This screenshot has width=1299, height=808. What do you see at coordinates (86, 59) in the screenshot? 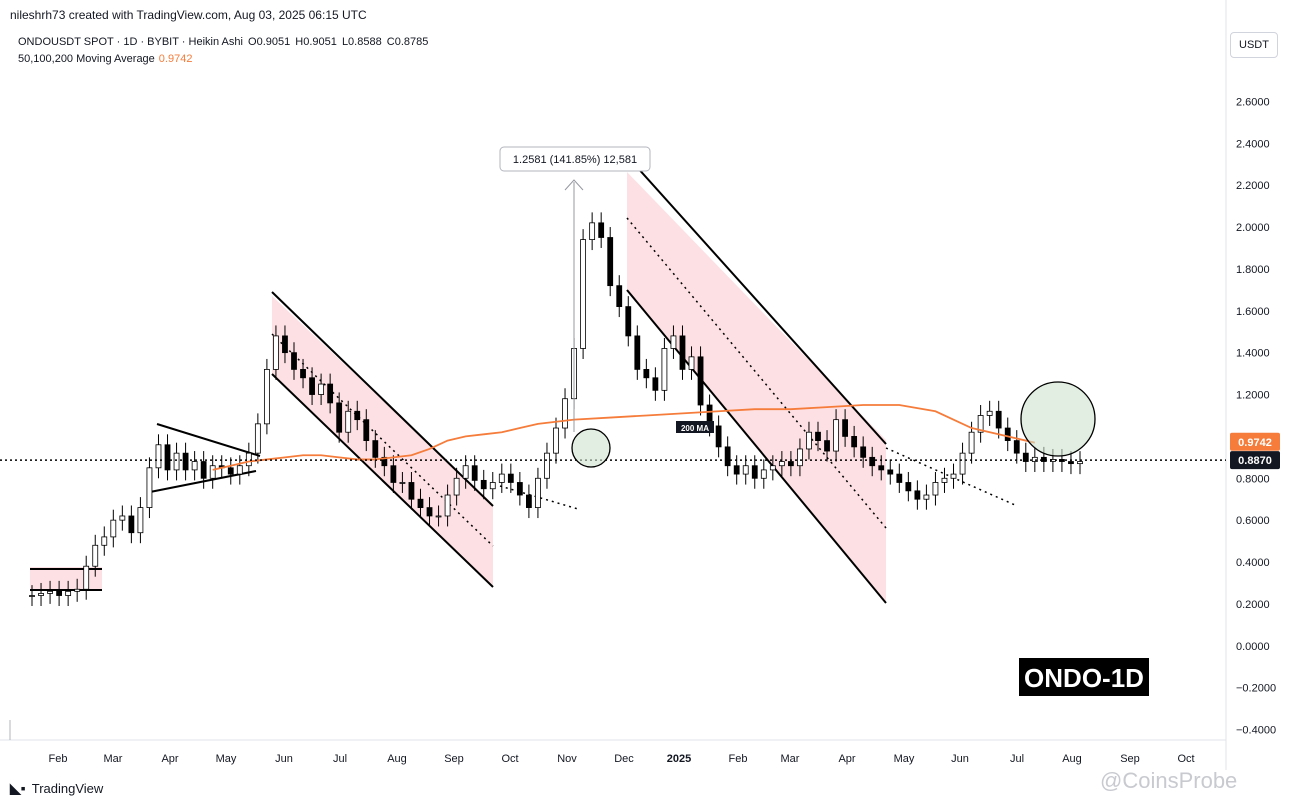
I see `ma-label: 50,100,200 Moving Average` at bounding box center [86, 59].